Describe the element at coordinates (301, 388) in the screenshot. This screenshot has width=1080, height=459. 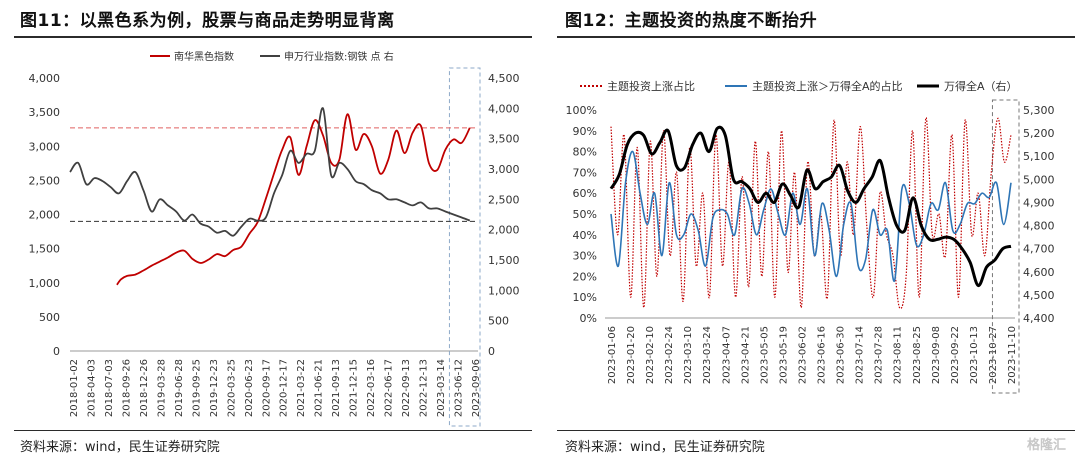
I see `x-tick: 2021-03-22` at that location.